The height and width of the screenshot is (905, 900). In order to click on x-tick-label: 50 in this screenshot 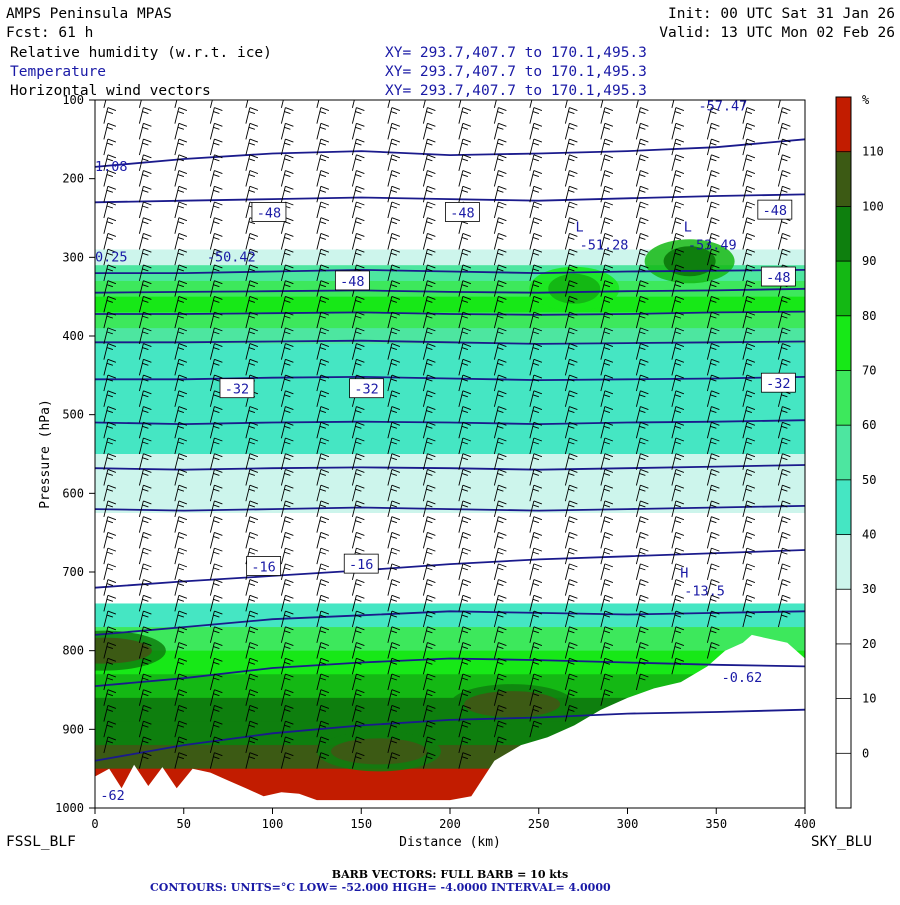, I will do `click(184, 824)`.